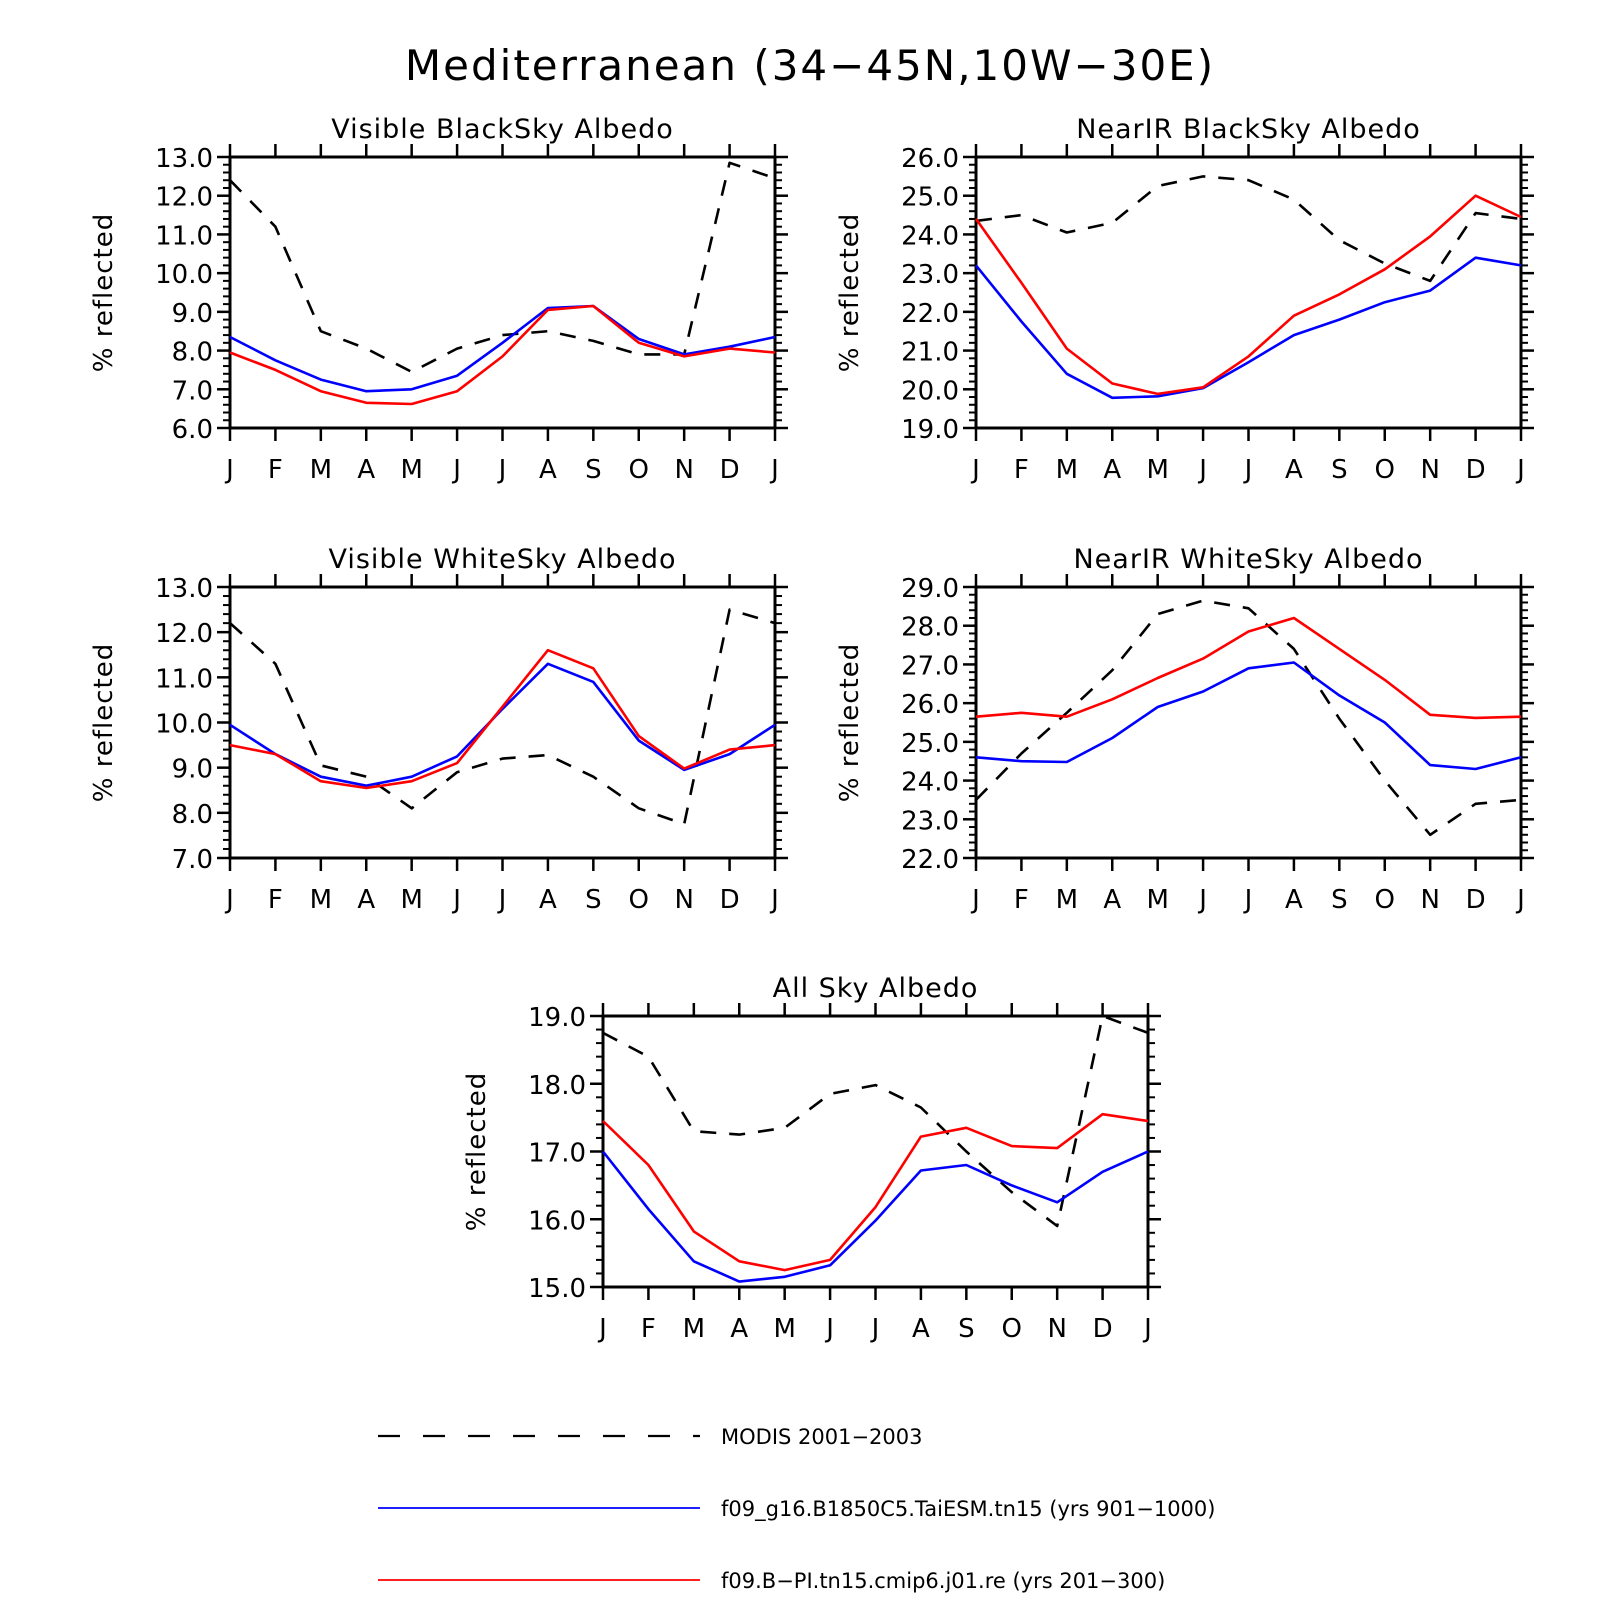 The width and height of the screenshot is (1620, 1620). What do you see at coordinates (502, 559) in the screenshot?
I see `panel-title: Visible WhiteSky Albedo` at bounding box center [502, 559].